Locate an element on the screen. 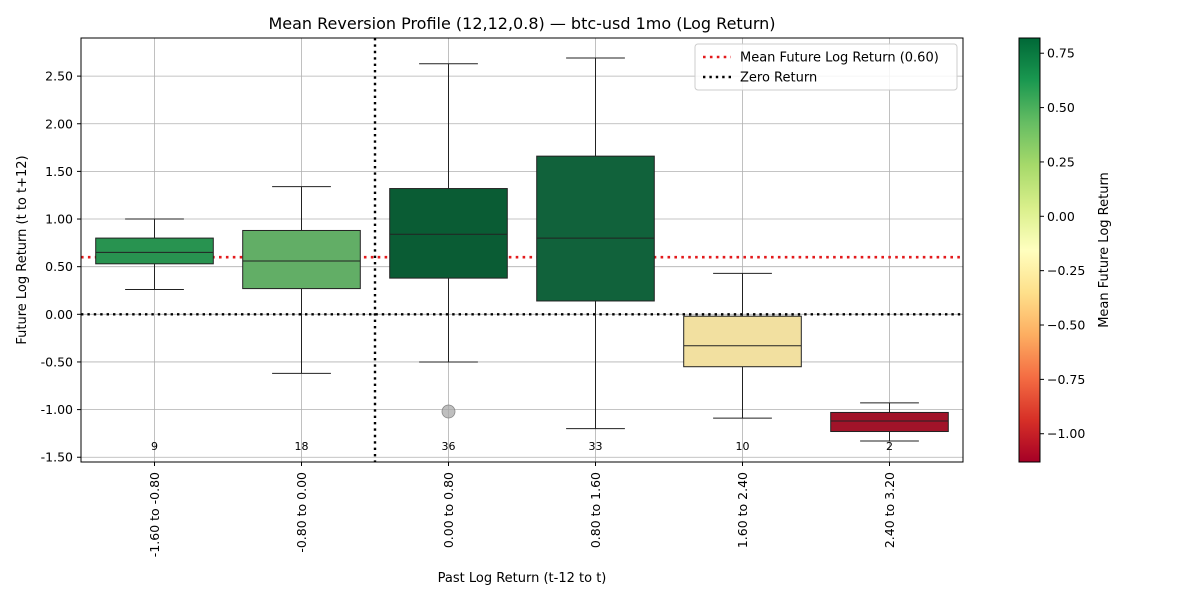 The width and height of the screenshot is (1200, 600). legend: Mean Future Log Return (0.60) Zero Return is located at coordinates (826, 67).